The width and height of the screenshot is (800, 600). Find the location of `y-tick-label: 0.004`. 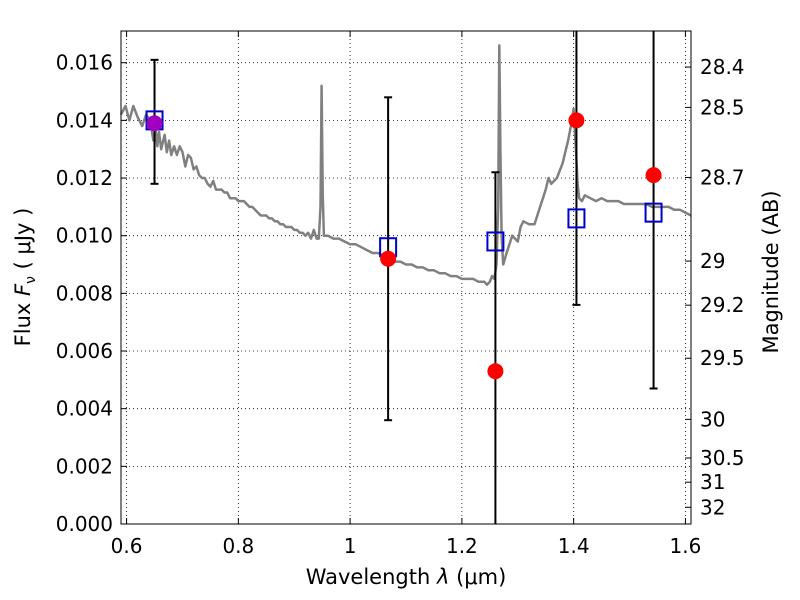

y-tick-label: 0.004 is located at coordinates (84, 409).